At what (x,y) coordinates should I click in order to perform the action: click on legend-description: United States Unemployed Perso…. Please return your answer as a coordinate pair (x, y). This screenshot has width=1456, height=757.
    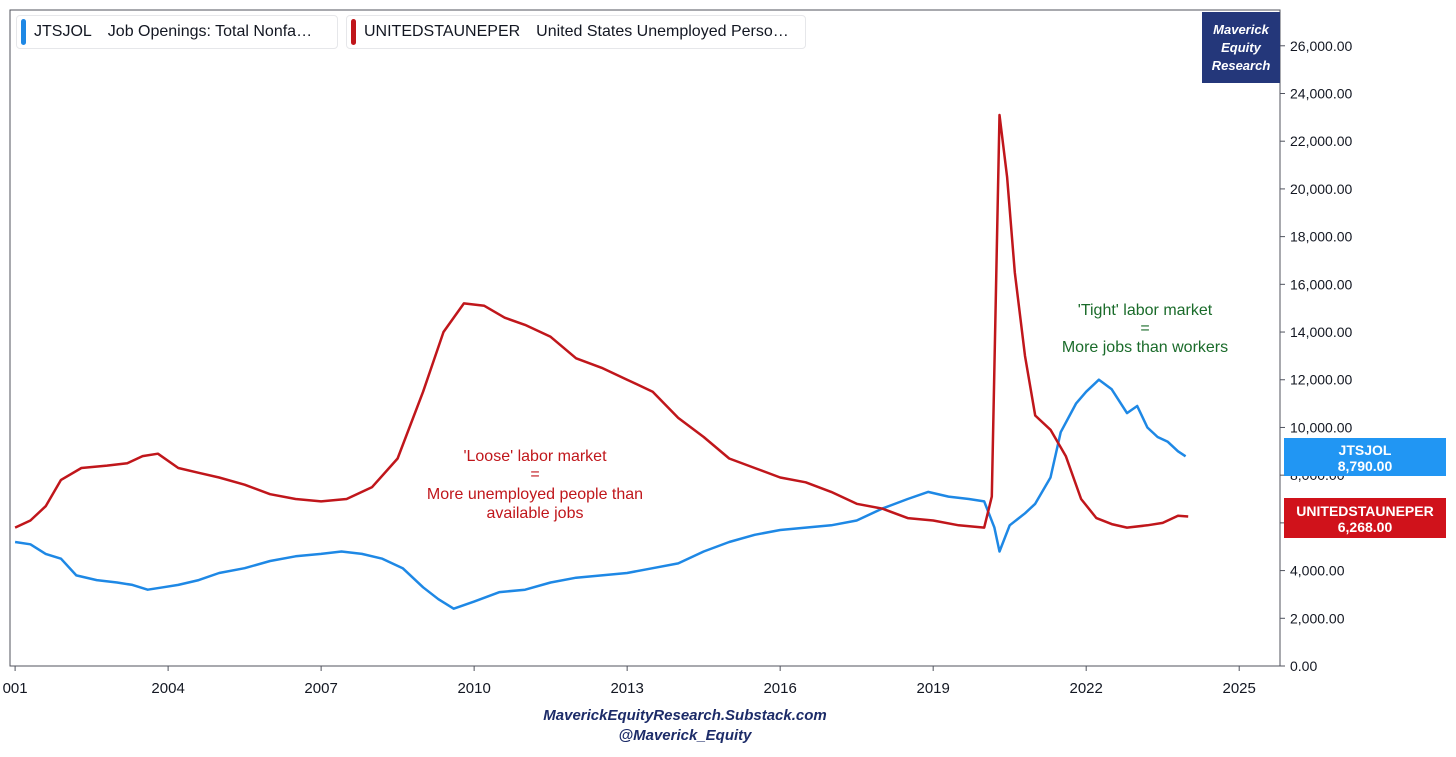
    Looking at the image, I should click on (662, 31).